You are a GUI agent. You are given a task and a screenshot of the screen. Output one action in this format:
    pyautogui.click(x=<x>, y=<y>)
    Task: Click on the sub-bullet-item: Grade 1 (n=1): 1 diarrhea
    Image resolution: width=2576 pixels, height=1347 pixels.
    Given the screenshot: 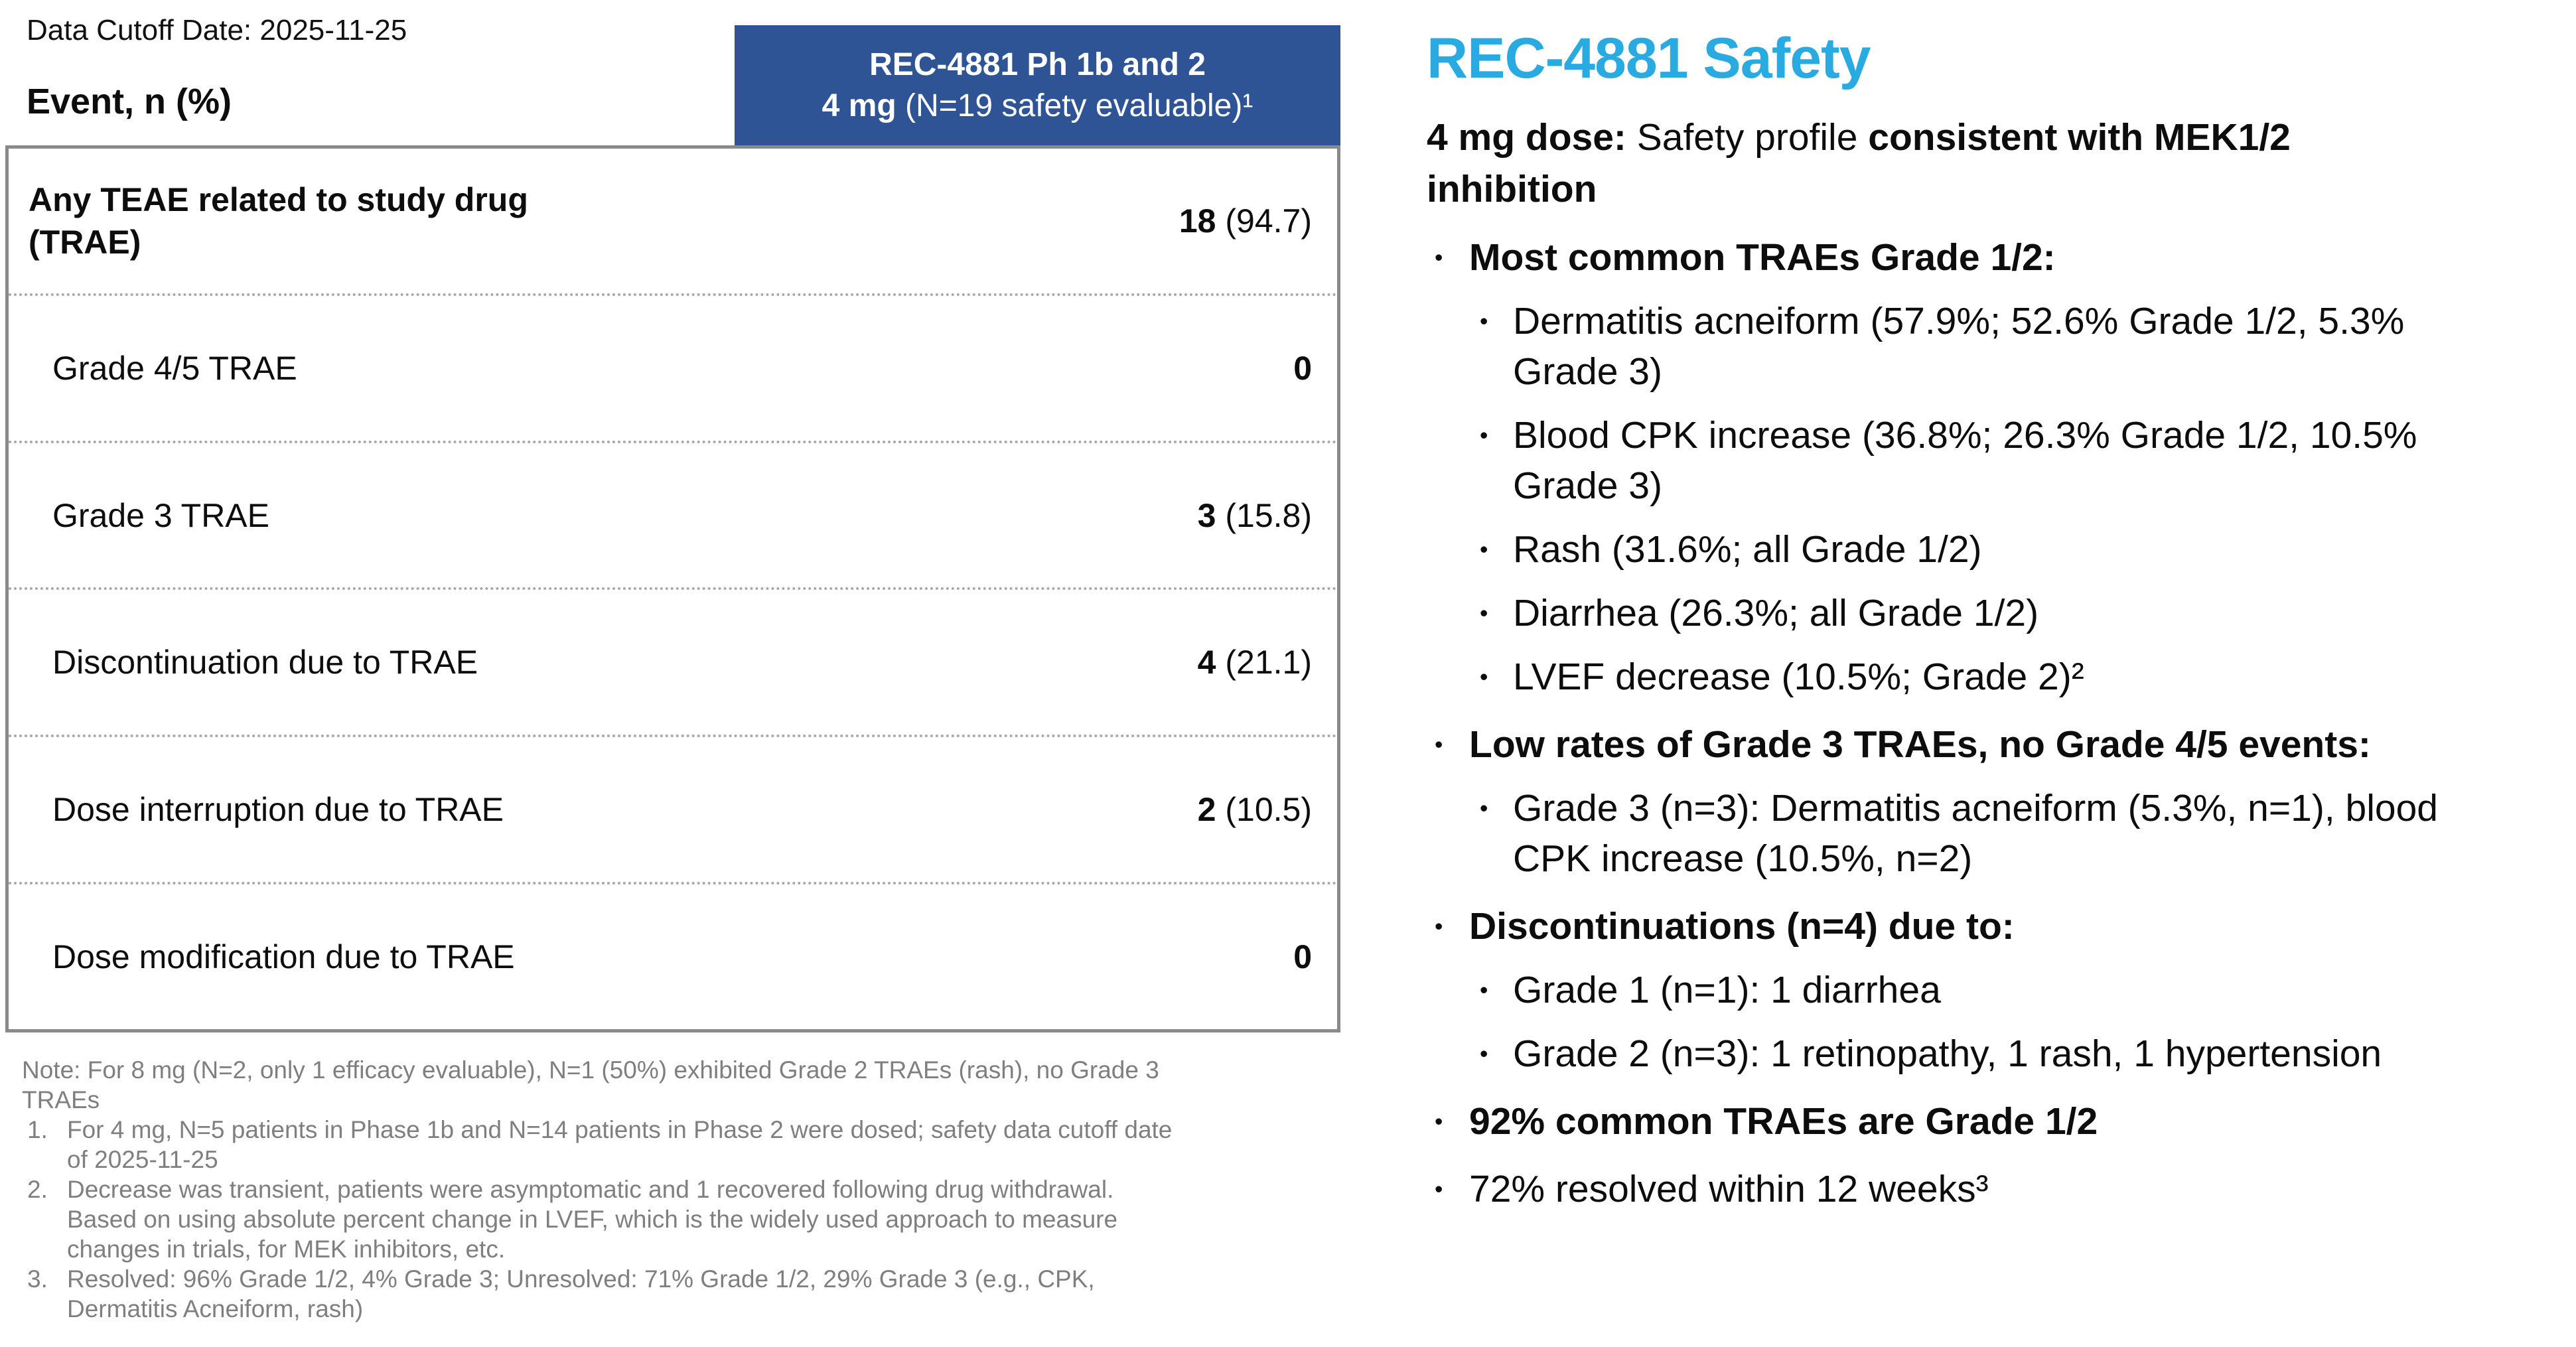 What is the action you would take?
    pyautogui.click(x=1938, y=990)
    